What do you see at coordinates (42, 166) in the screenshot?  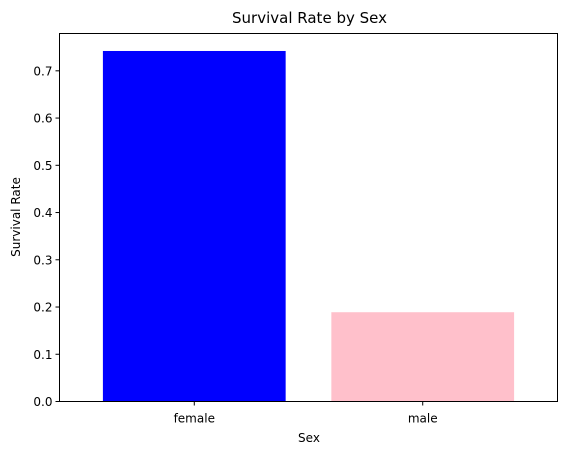 I see `y-tick-label: 0.5` at bounding box center [42, 166].